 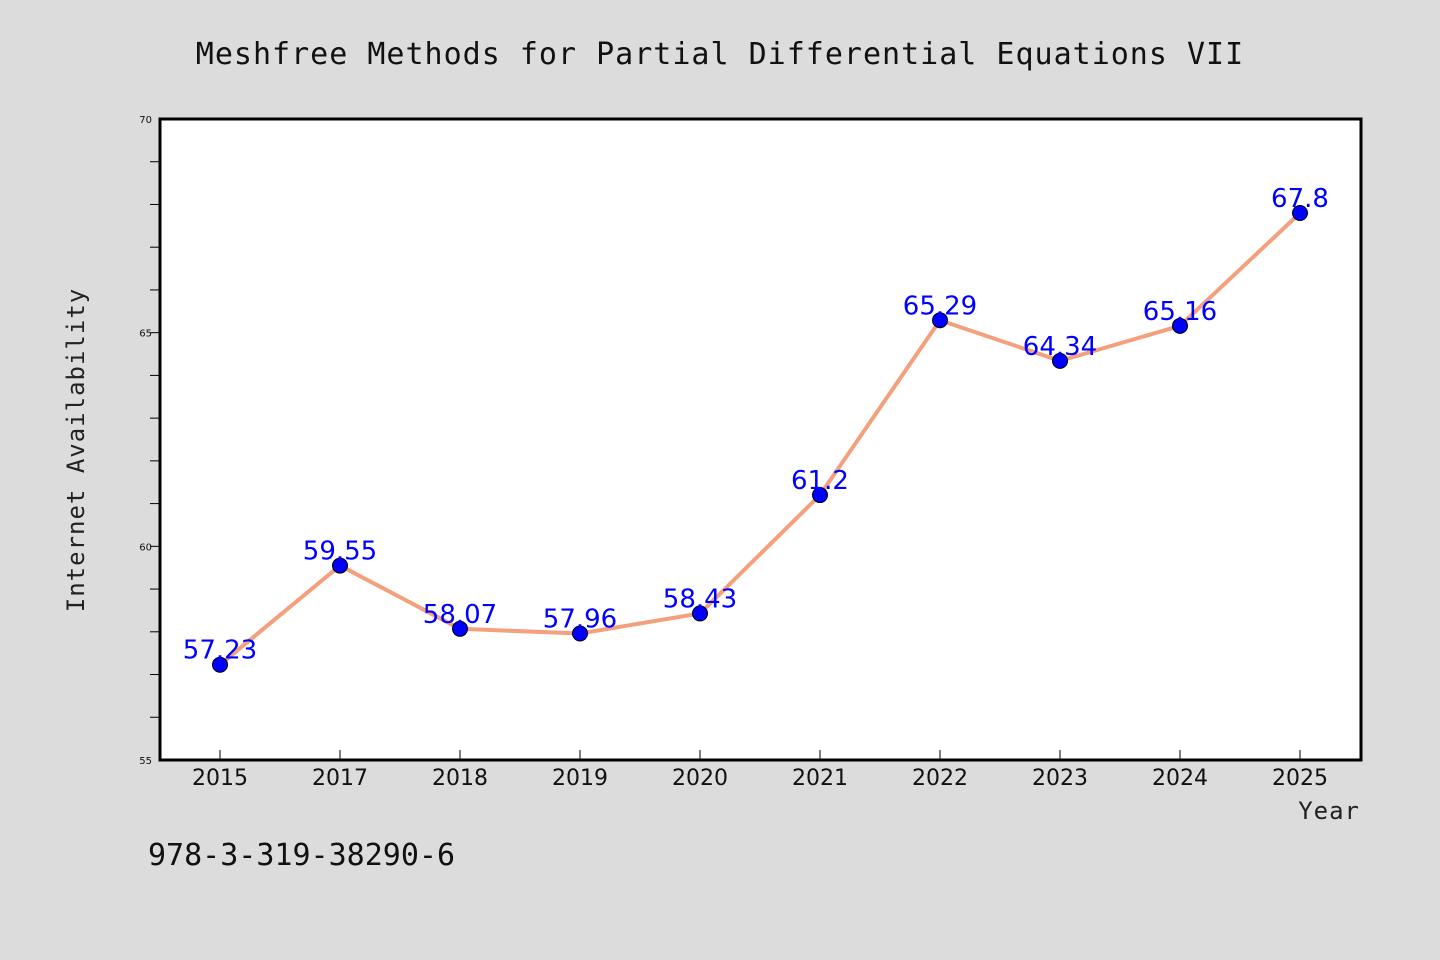 I want to click on y-tick-label: 55, so click(x=145, y=761).